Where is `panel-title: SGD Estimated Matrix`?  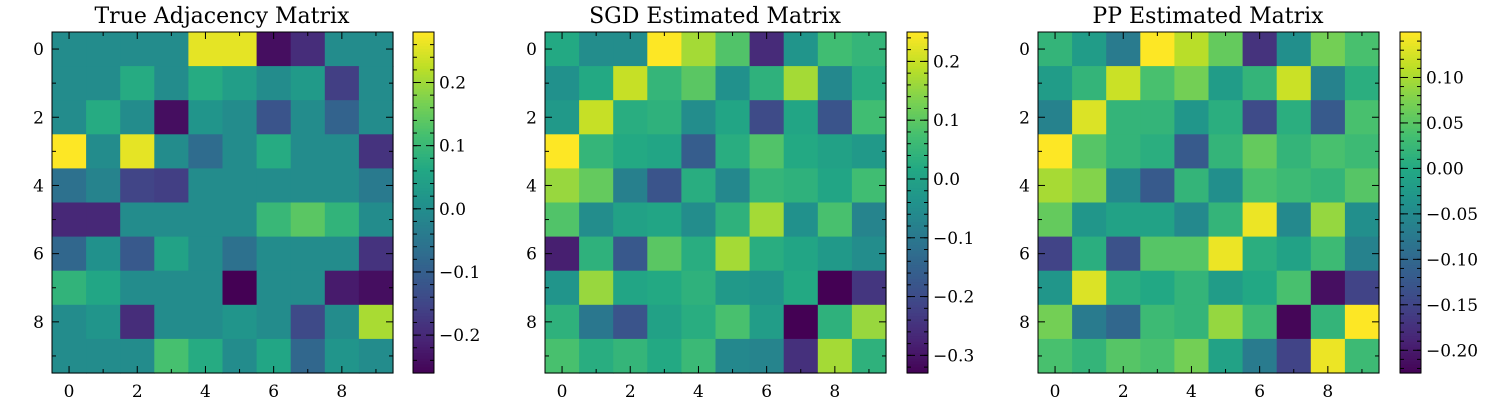 panel-title: SGD Estimated Matrix is located at coordinates (715, 16).